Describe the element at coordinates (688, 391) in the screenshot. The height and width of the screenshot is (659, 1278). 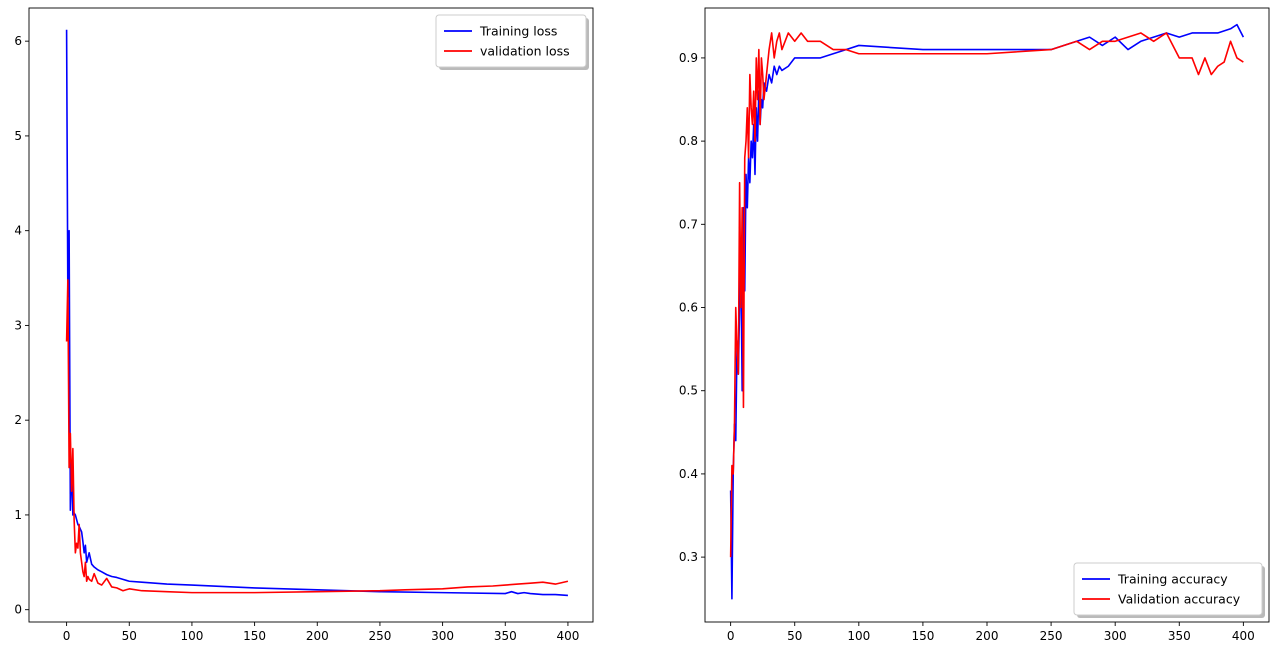
I see `y-tick-label: 0.5` at that location.